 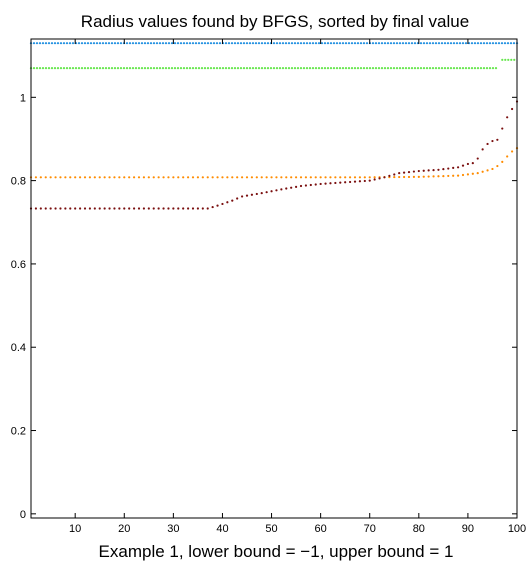 I want to click on y-tick-label: 1, so click(x=23, y=98).